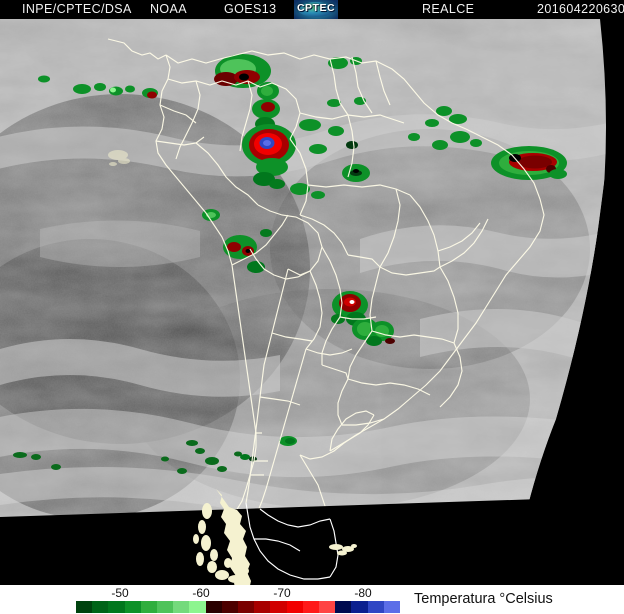 Image resolution: width=624 pixels, height=614 pixels. I want to click on cell-argentina-c, so click(245, 457).